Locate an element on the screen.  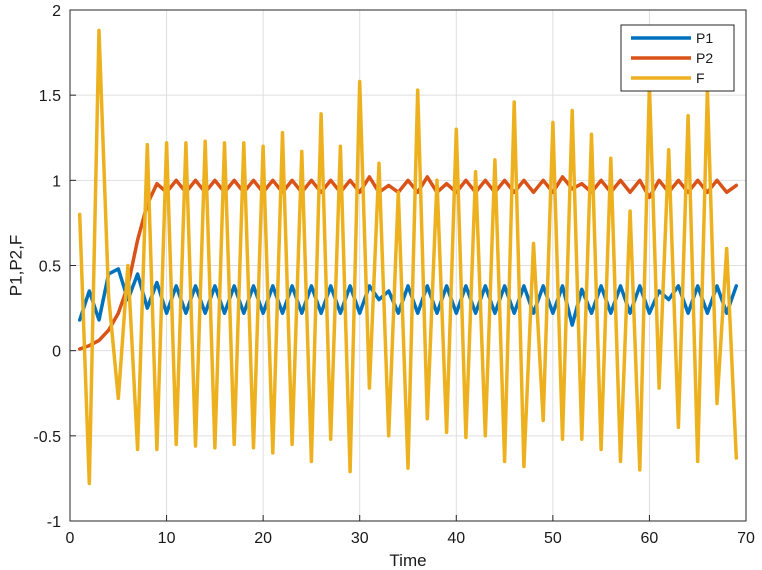
x-tick-label: 50 is located at coordinates (553, 538).